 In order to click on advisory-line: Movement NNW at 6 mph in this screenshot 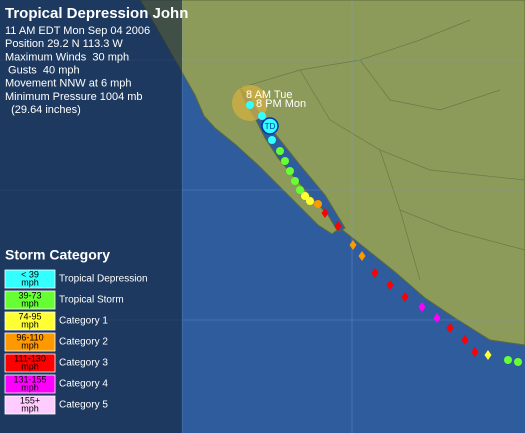, I will do `click(68, 84)`.